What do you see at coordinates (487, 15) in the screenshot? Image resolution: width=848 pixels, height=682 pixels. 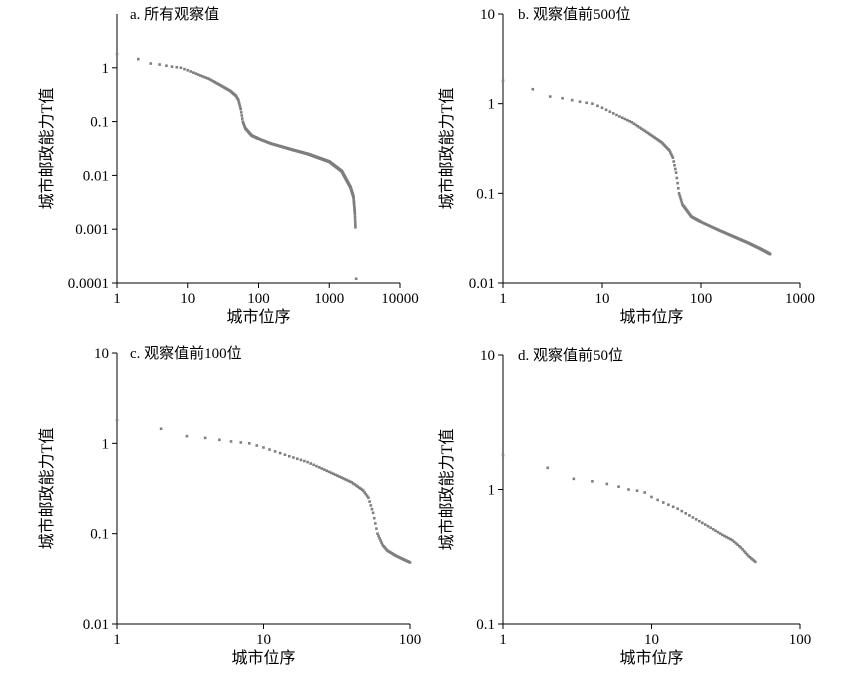 I see `y-tick-label: 10` at bounding box center [487, 15].